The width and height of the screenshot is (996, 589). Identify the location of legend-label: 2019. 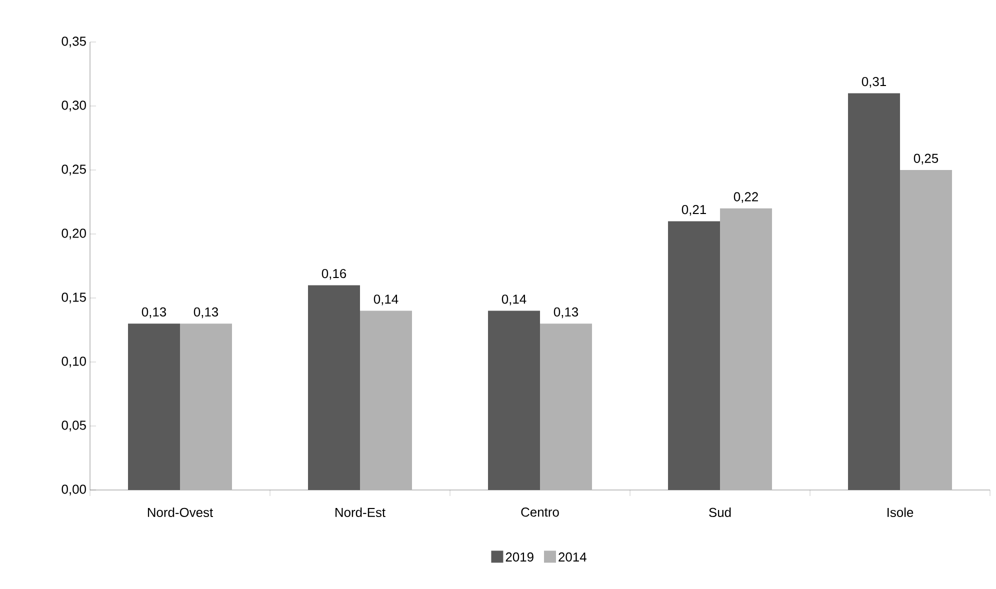
(520, 557).